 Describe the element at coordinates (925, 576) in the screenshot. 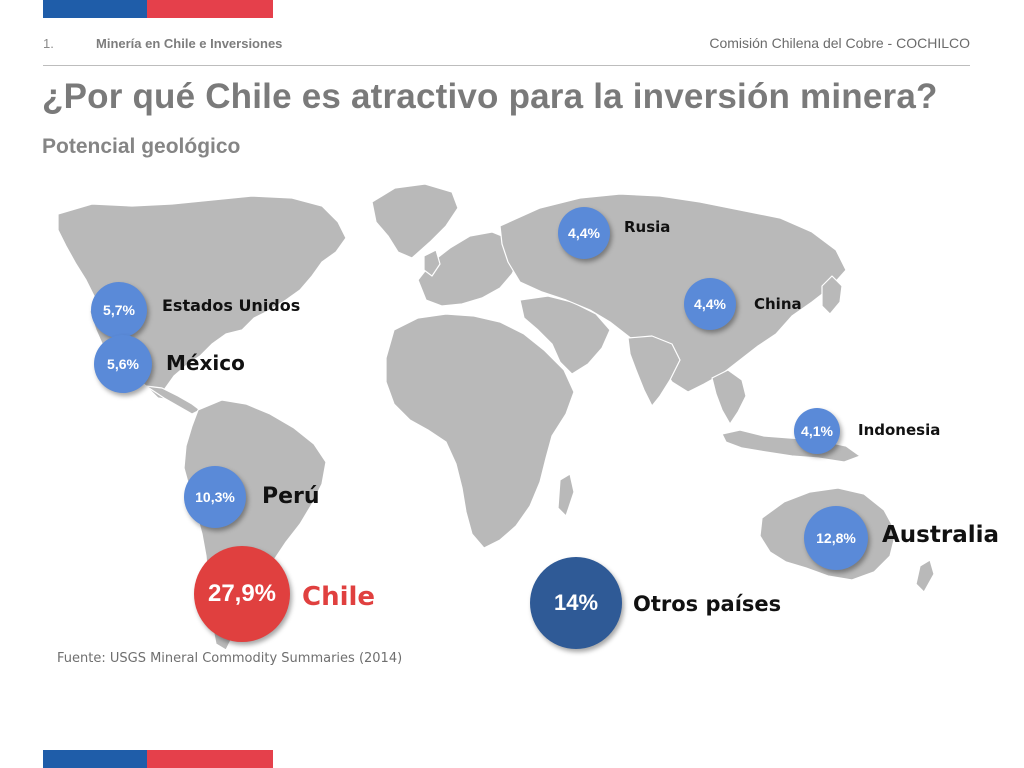

I see `new-zealand-shape` at that location.